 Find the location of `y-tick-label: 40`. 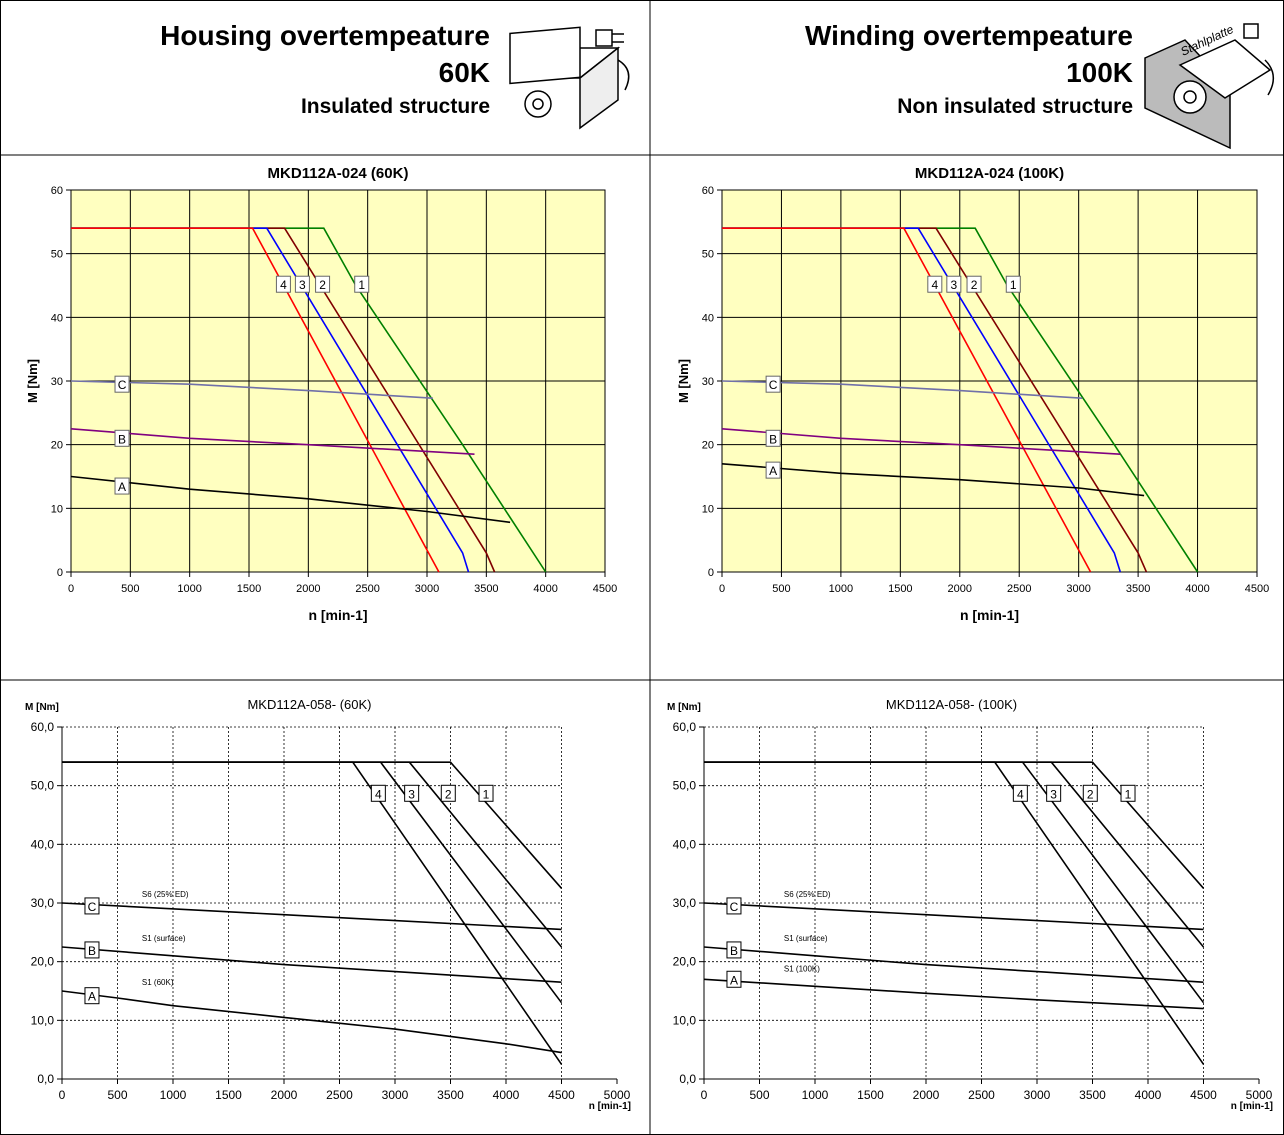

y-tick-label: 40 is located at coordinates (57, 318).